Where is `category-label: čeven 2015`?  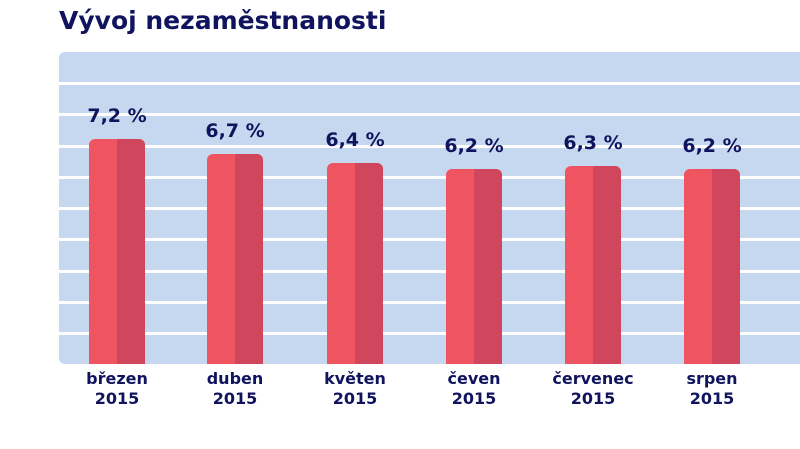 category-label: čeven 2015 is located at coordinates (474, 389).